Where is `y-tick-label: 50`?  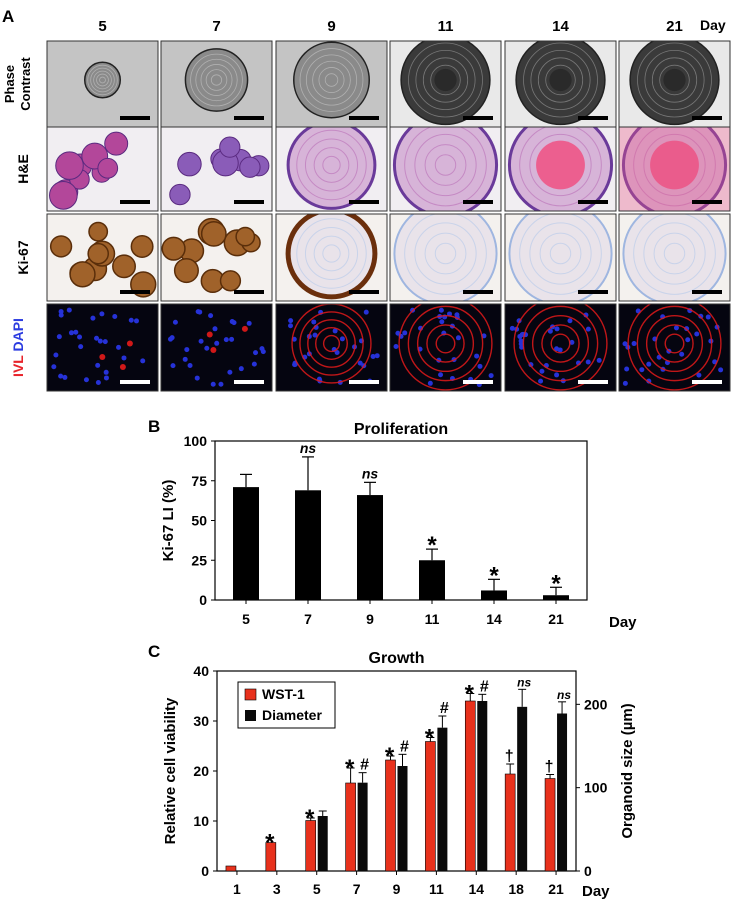
y-tick-label: 50 is located at coordinates (199, 521).